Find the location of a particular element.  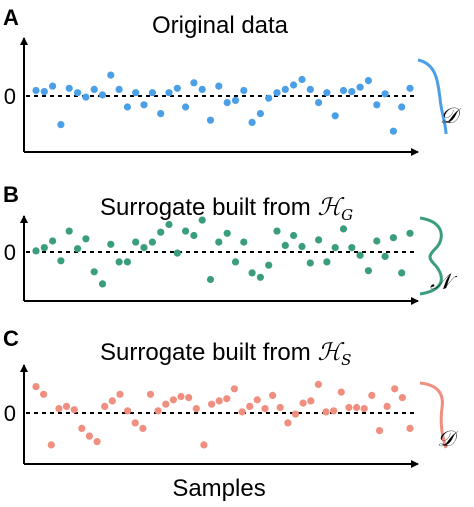

y-tick-zero-b: 0 is located at coordinates (10, 252).